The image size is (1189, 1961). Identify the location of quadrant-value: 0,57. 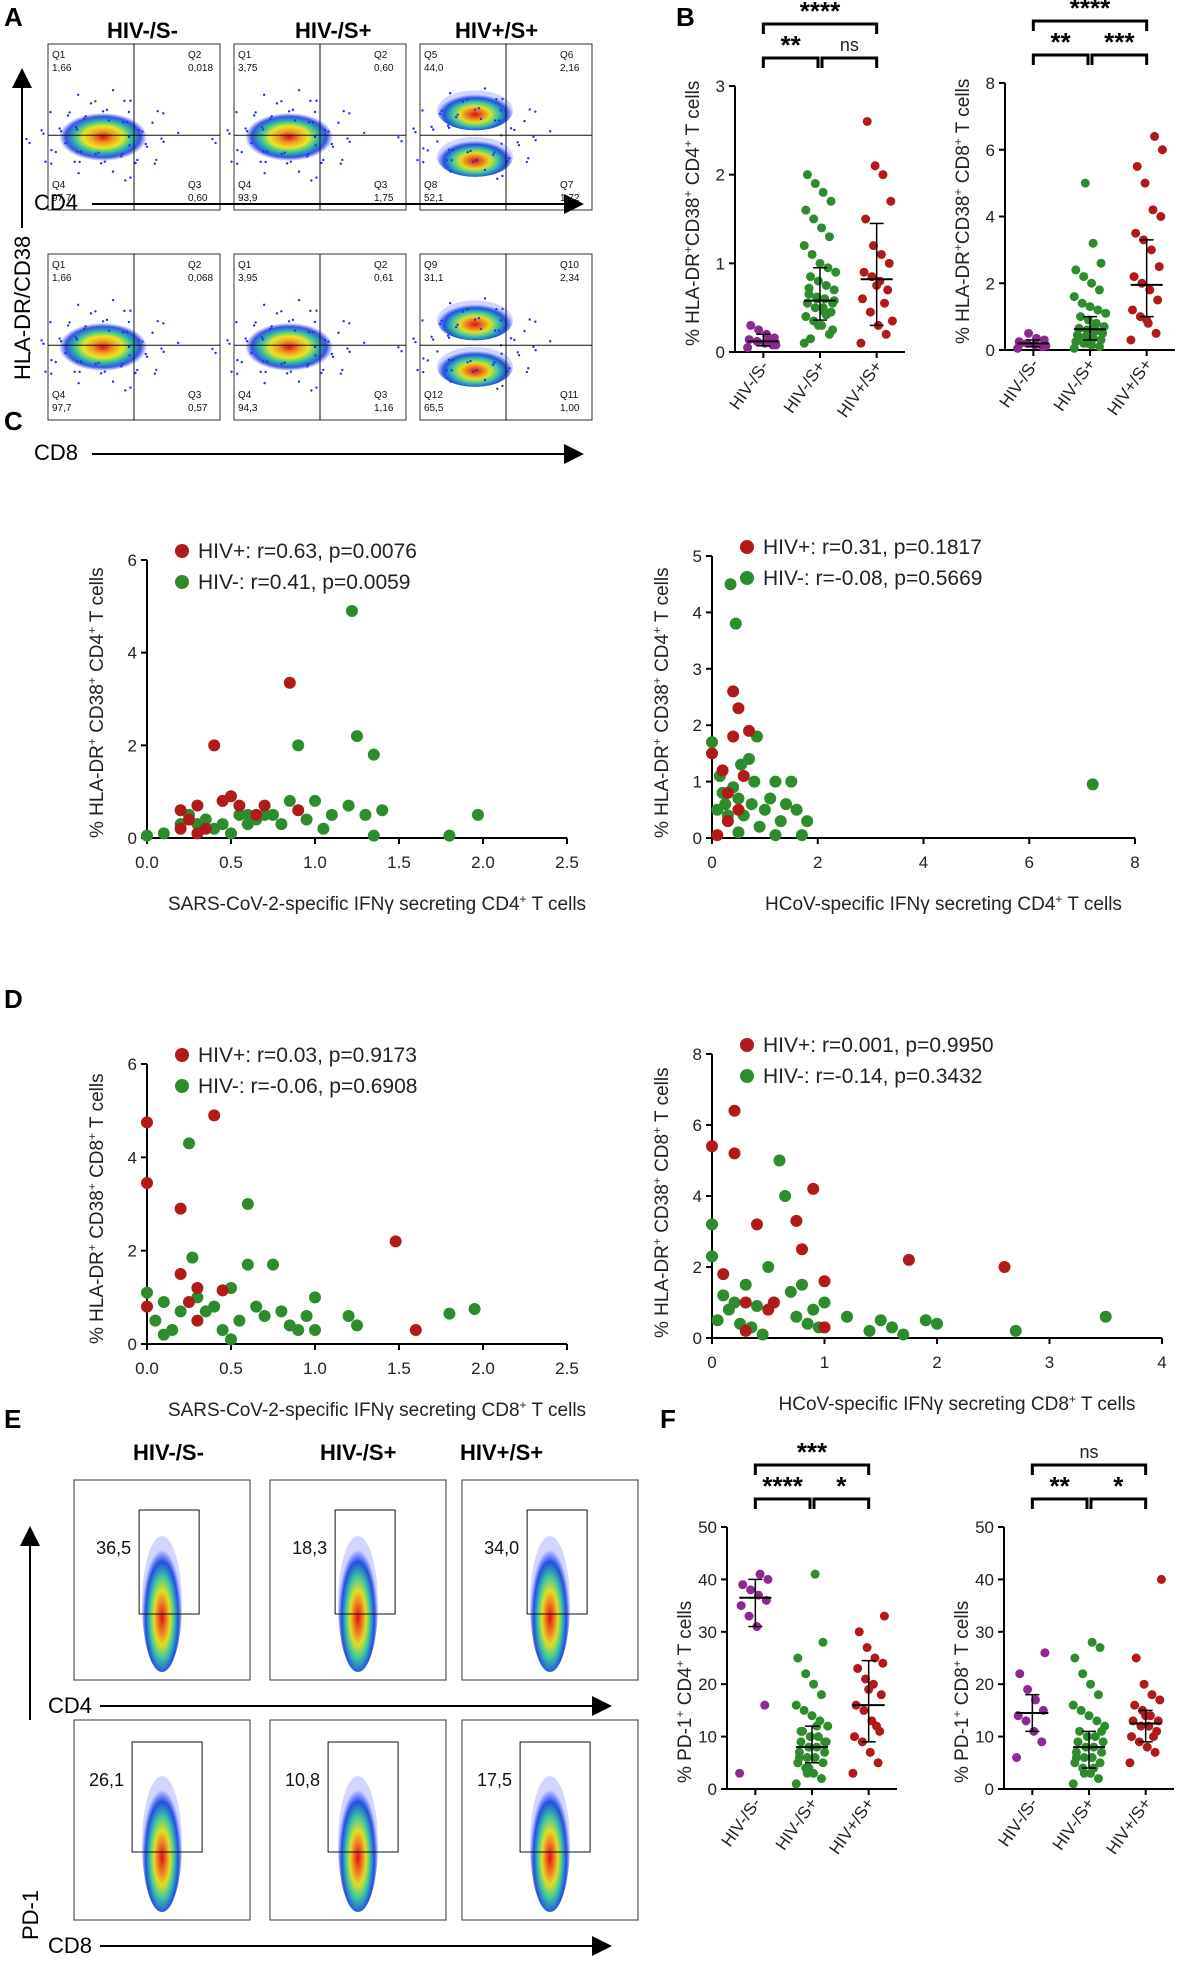
(198, 408).